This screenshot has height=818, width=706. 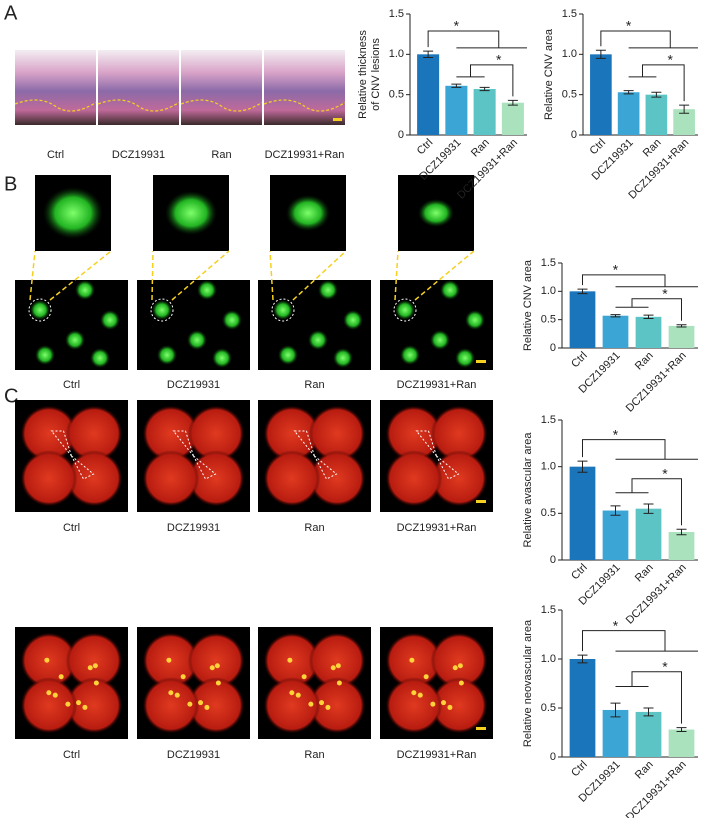 What do you see at coordinates (11, 13) in the screenshot?
I see `panel-label: A` at bounding box center [11, 13].